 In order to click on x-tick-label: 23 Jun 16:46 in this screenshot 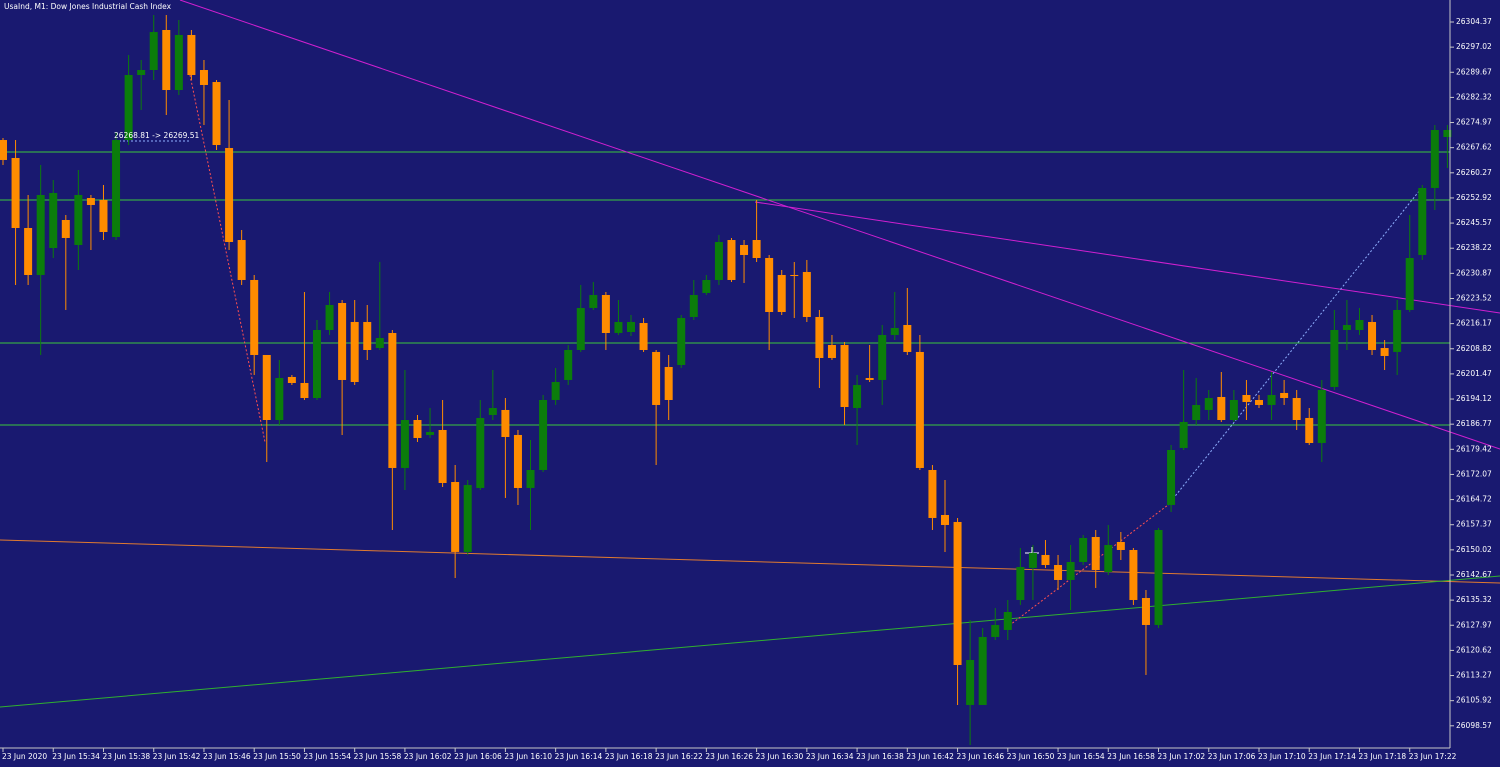, I will do `click(981, 756)`.